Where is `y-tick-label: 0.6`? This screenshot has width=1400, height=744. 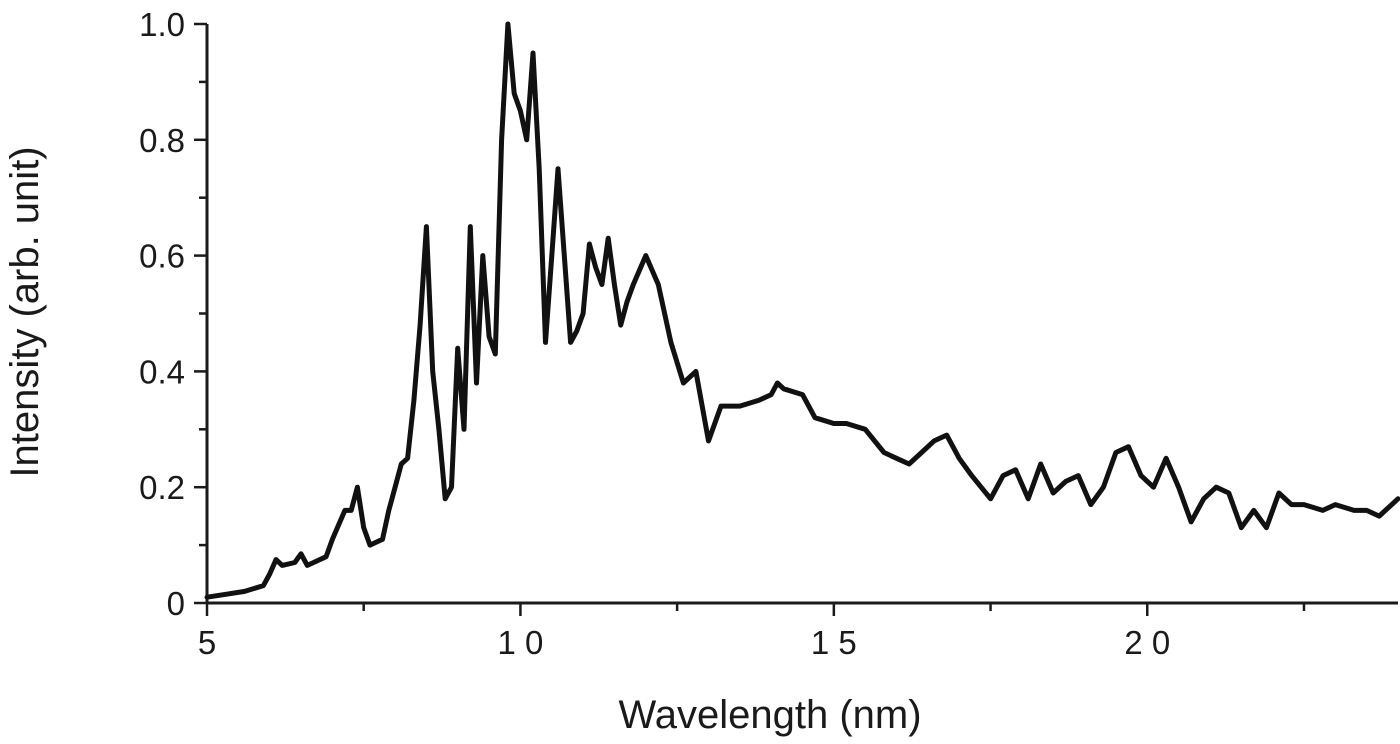 y-tick-label: 0.6 is located at coordinates (162, 256).